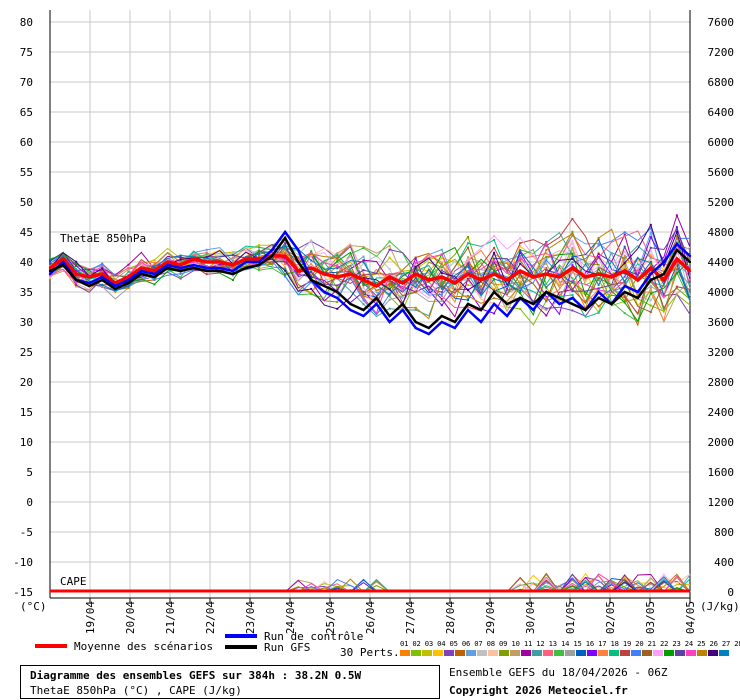 This screenshot has width=740, height=700. I want to click on x-tick-label: 24/04, so click(290, 617).